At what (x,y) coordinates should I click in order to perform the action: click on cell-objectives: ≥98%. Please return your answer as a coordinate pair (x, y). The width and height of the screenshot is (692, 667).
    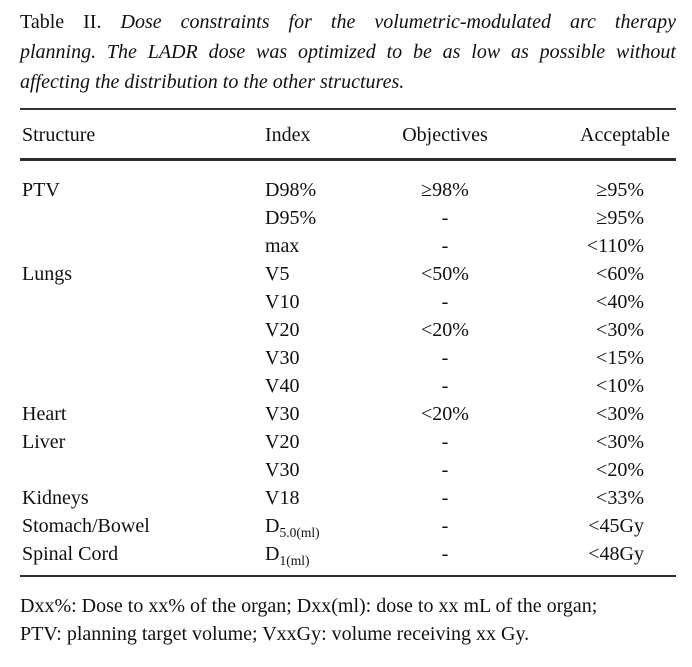
    Looking at the image, I should click on (445, 190).